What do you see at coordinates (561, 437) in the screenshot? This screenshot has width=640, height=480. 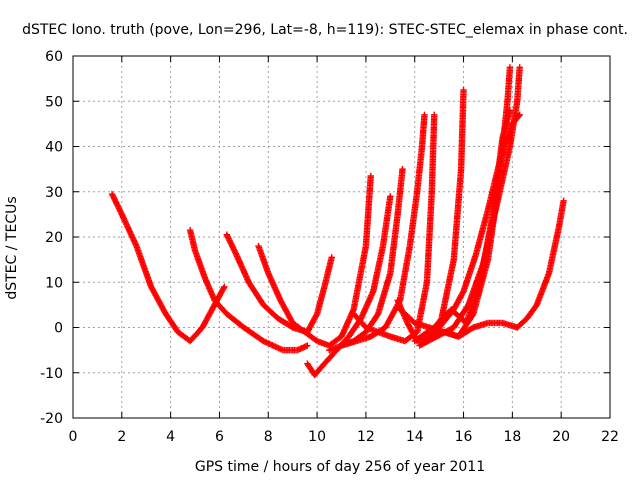 I see `x-tick-label: 20` at bounding box center [561, 437].